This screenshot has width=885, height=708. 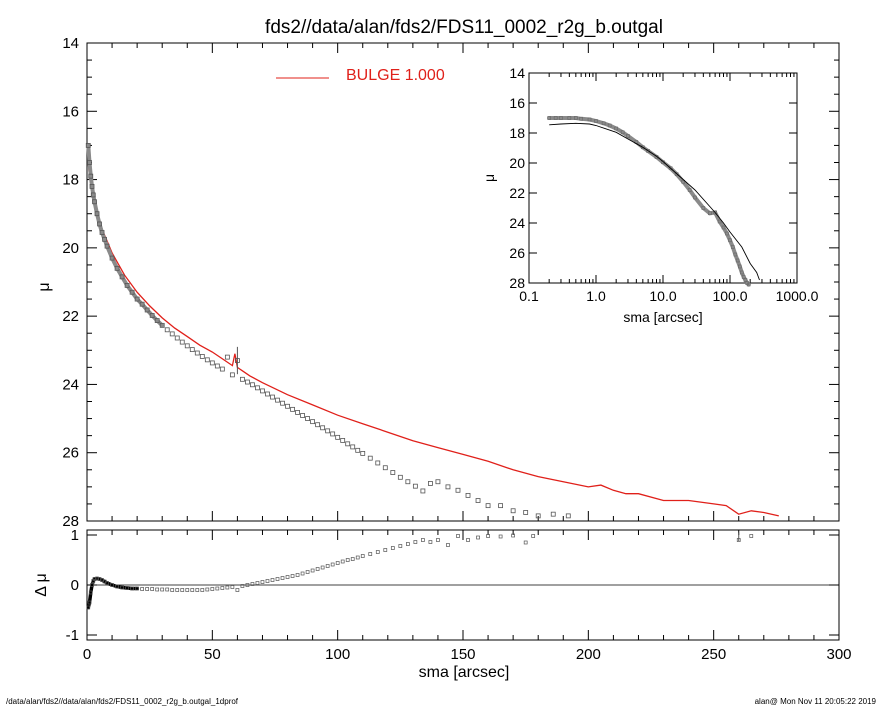 What do you see at coordinates (464, 672) in the screenshot?
I see `x-axis-label: sma [arcsec]` at bounding box center [464, 672].